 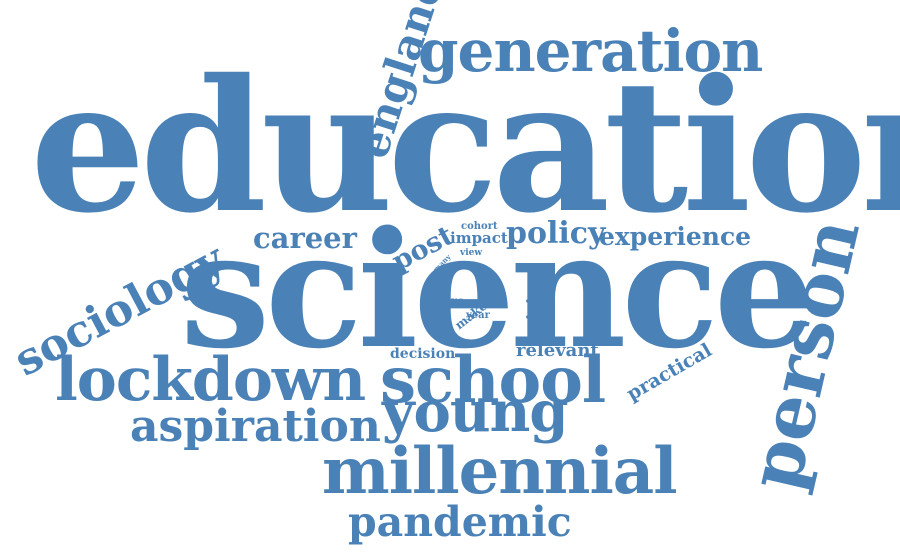 What do you see at coordinates (423, 354) in the screenshot?
I see `word-decision: decision` at bounding box center [423, 354].